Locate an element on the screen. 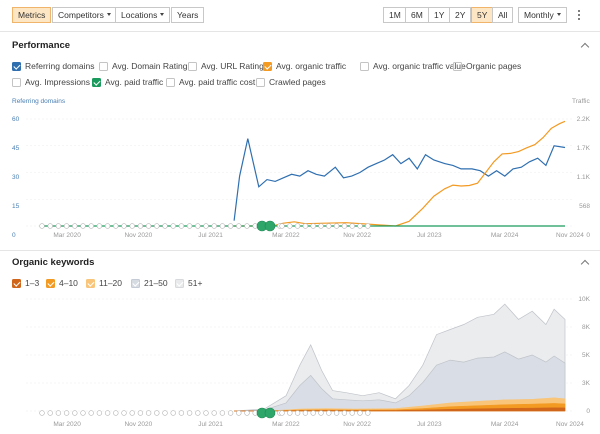 The image size is (600, 434). y-tick-left: 30 is located at coordinates (16, 177).